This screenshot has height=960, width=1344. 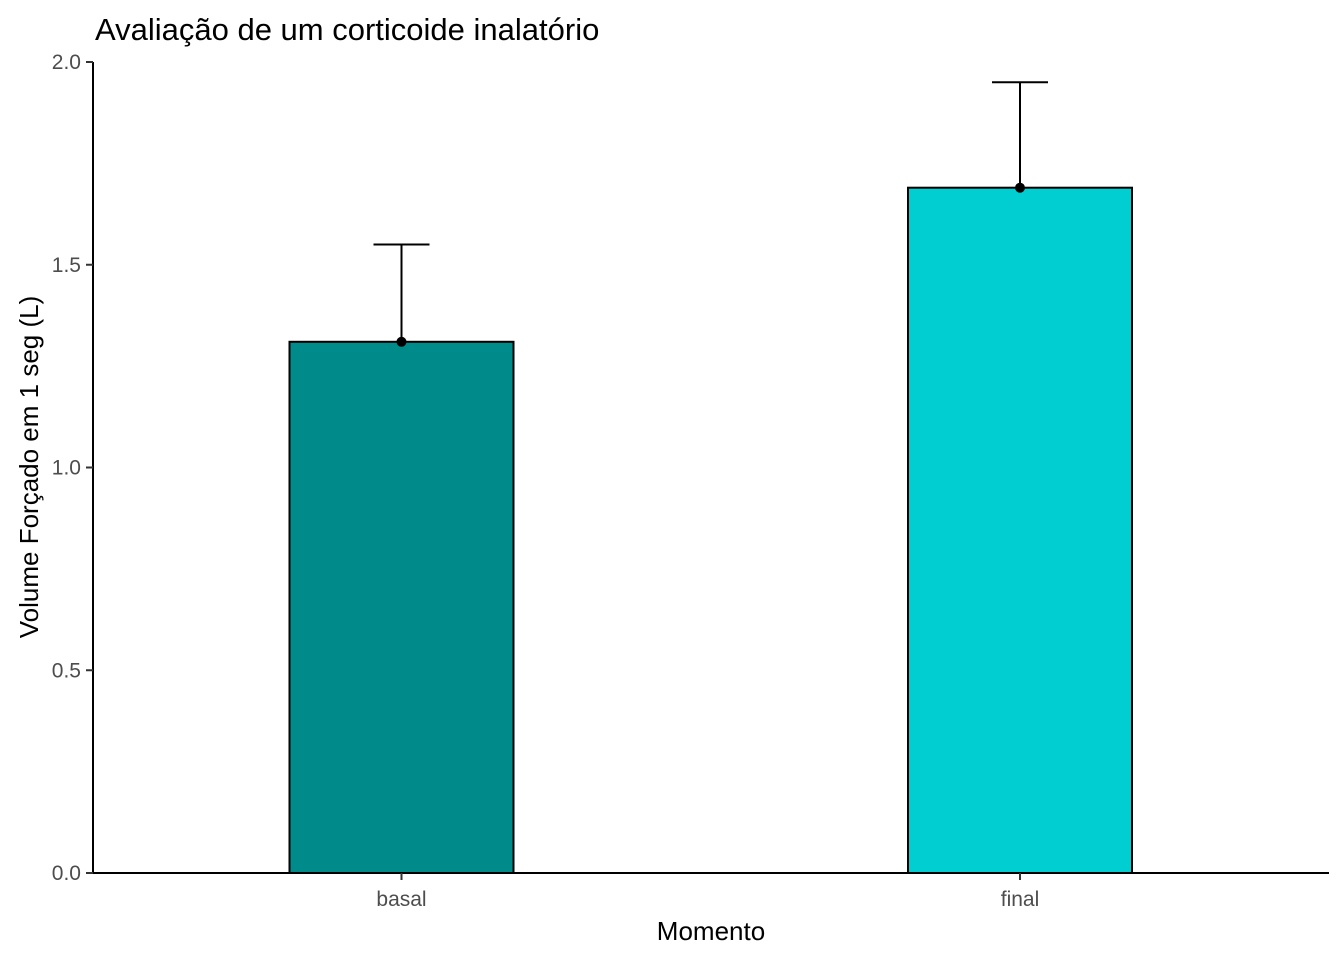 I want to click on bar-basal, so click(x=401, y=607).